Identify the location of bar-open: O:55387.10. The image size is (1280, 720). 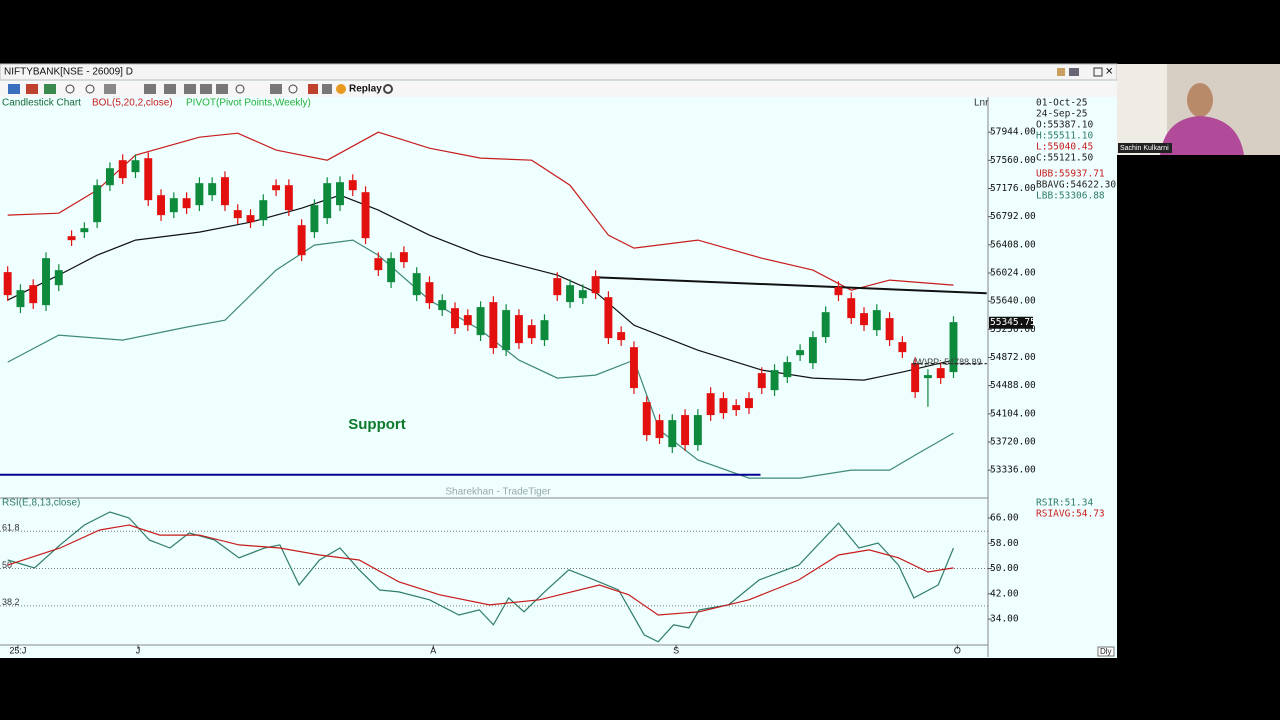
(1064, 125).